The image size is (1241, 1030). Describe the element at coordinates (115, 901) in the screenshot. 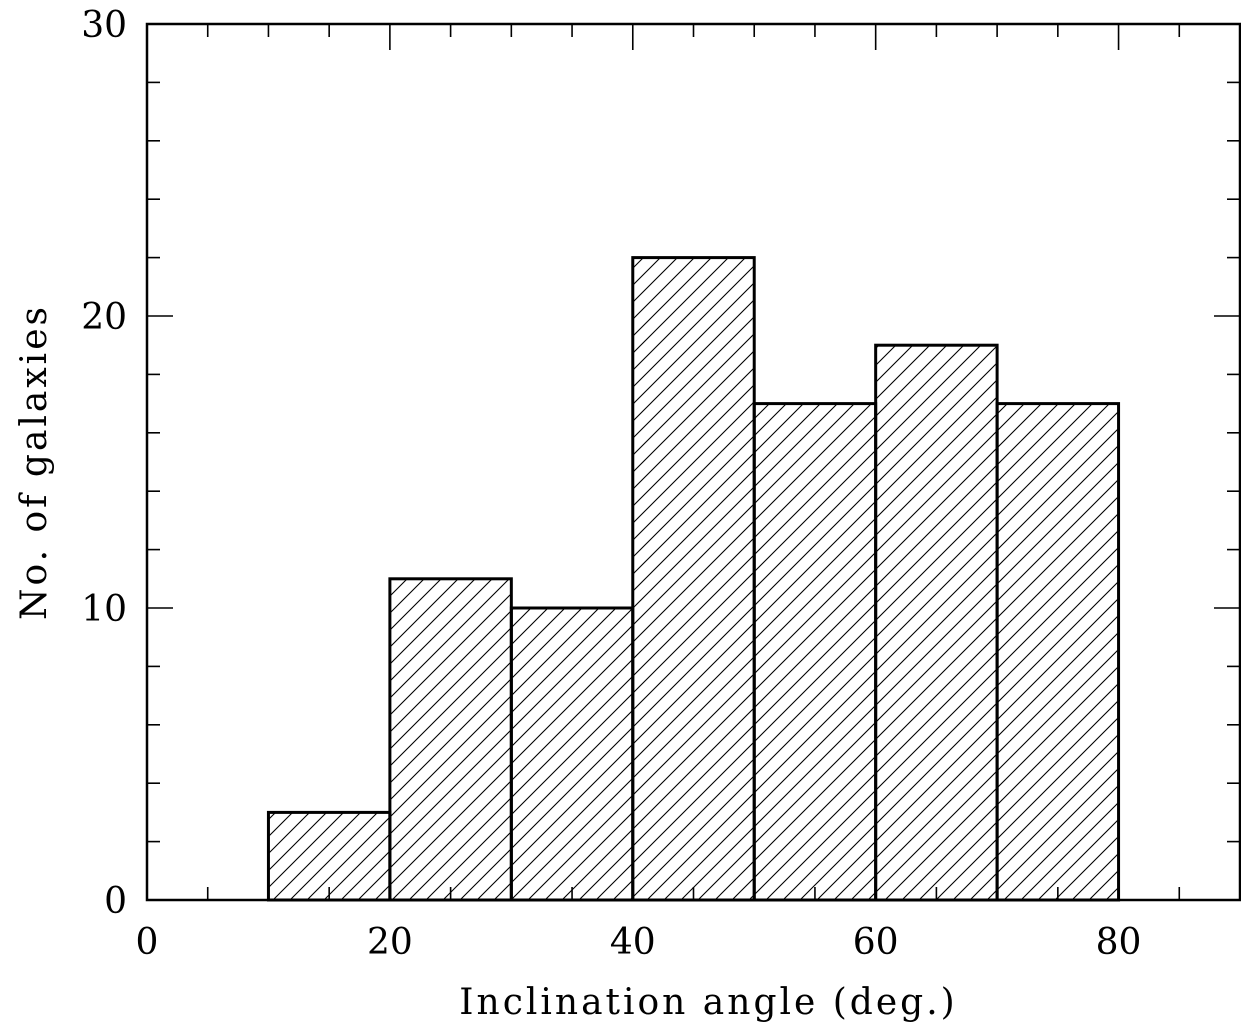

I see `y-tick-label-0: 0` at that location.